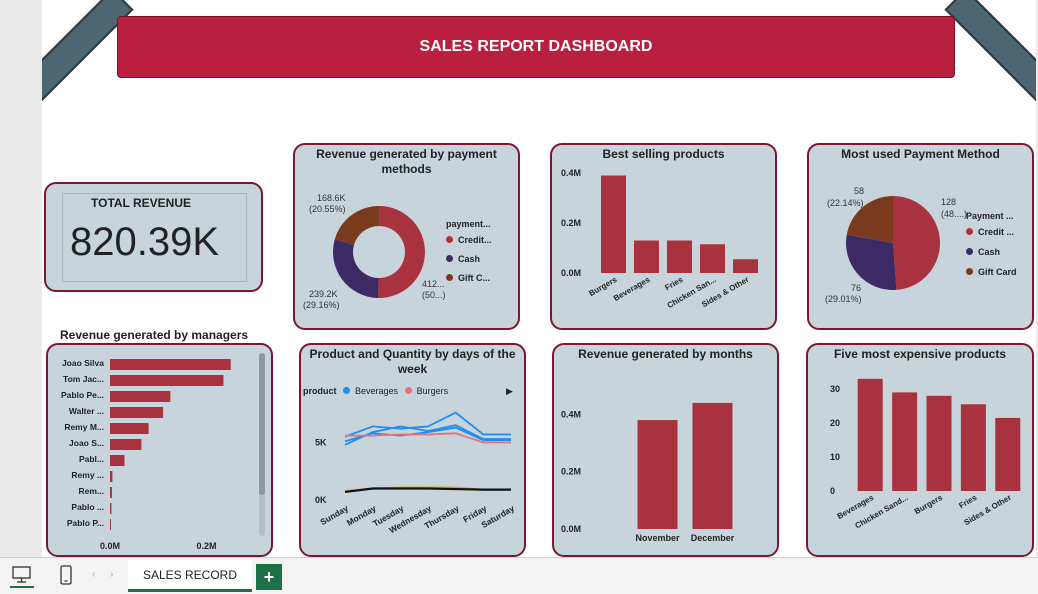 This screenshot has width=1038, height=594. What do you see at coordinates (323, 294) in the screenshot?
I see `cash-value-label: 239.2K` at bounding box center [323, 294].